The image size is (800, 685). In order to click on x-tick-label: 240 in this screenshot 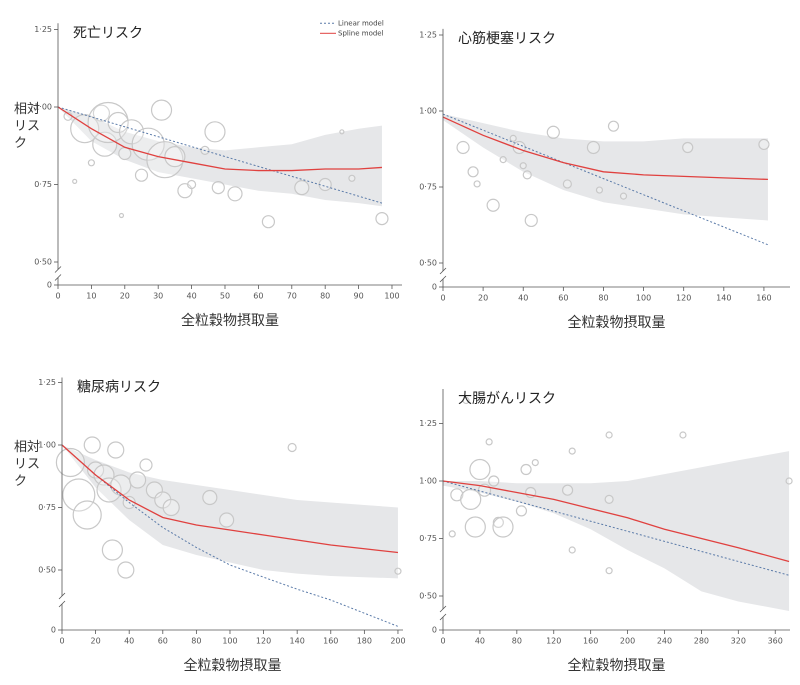, I will do `click(664, 641)`.